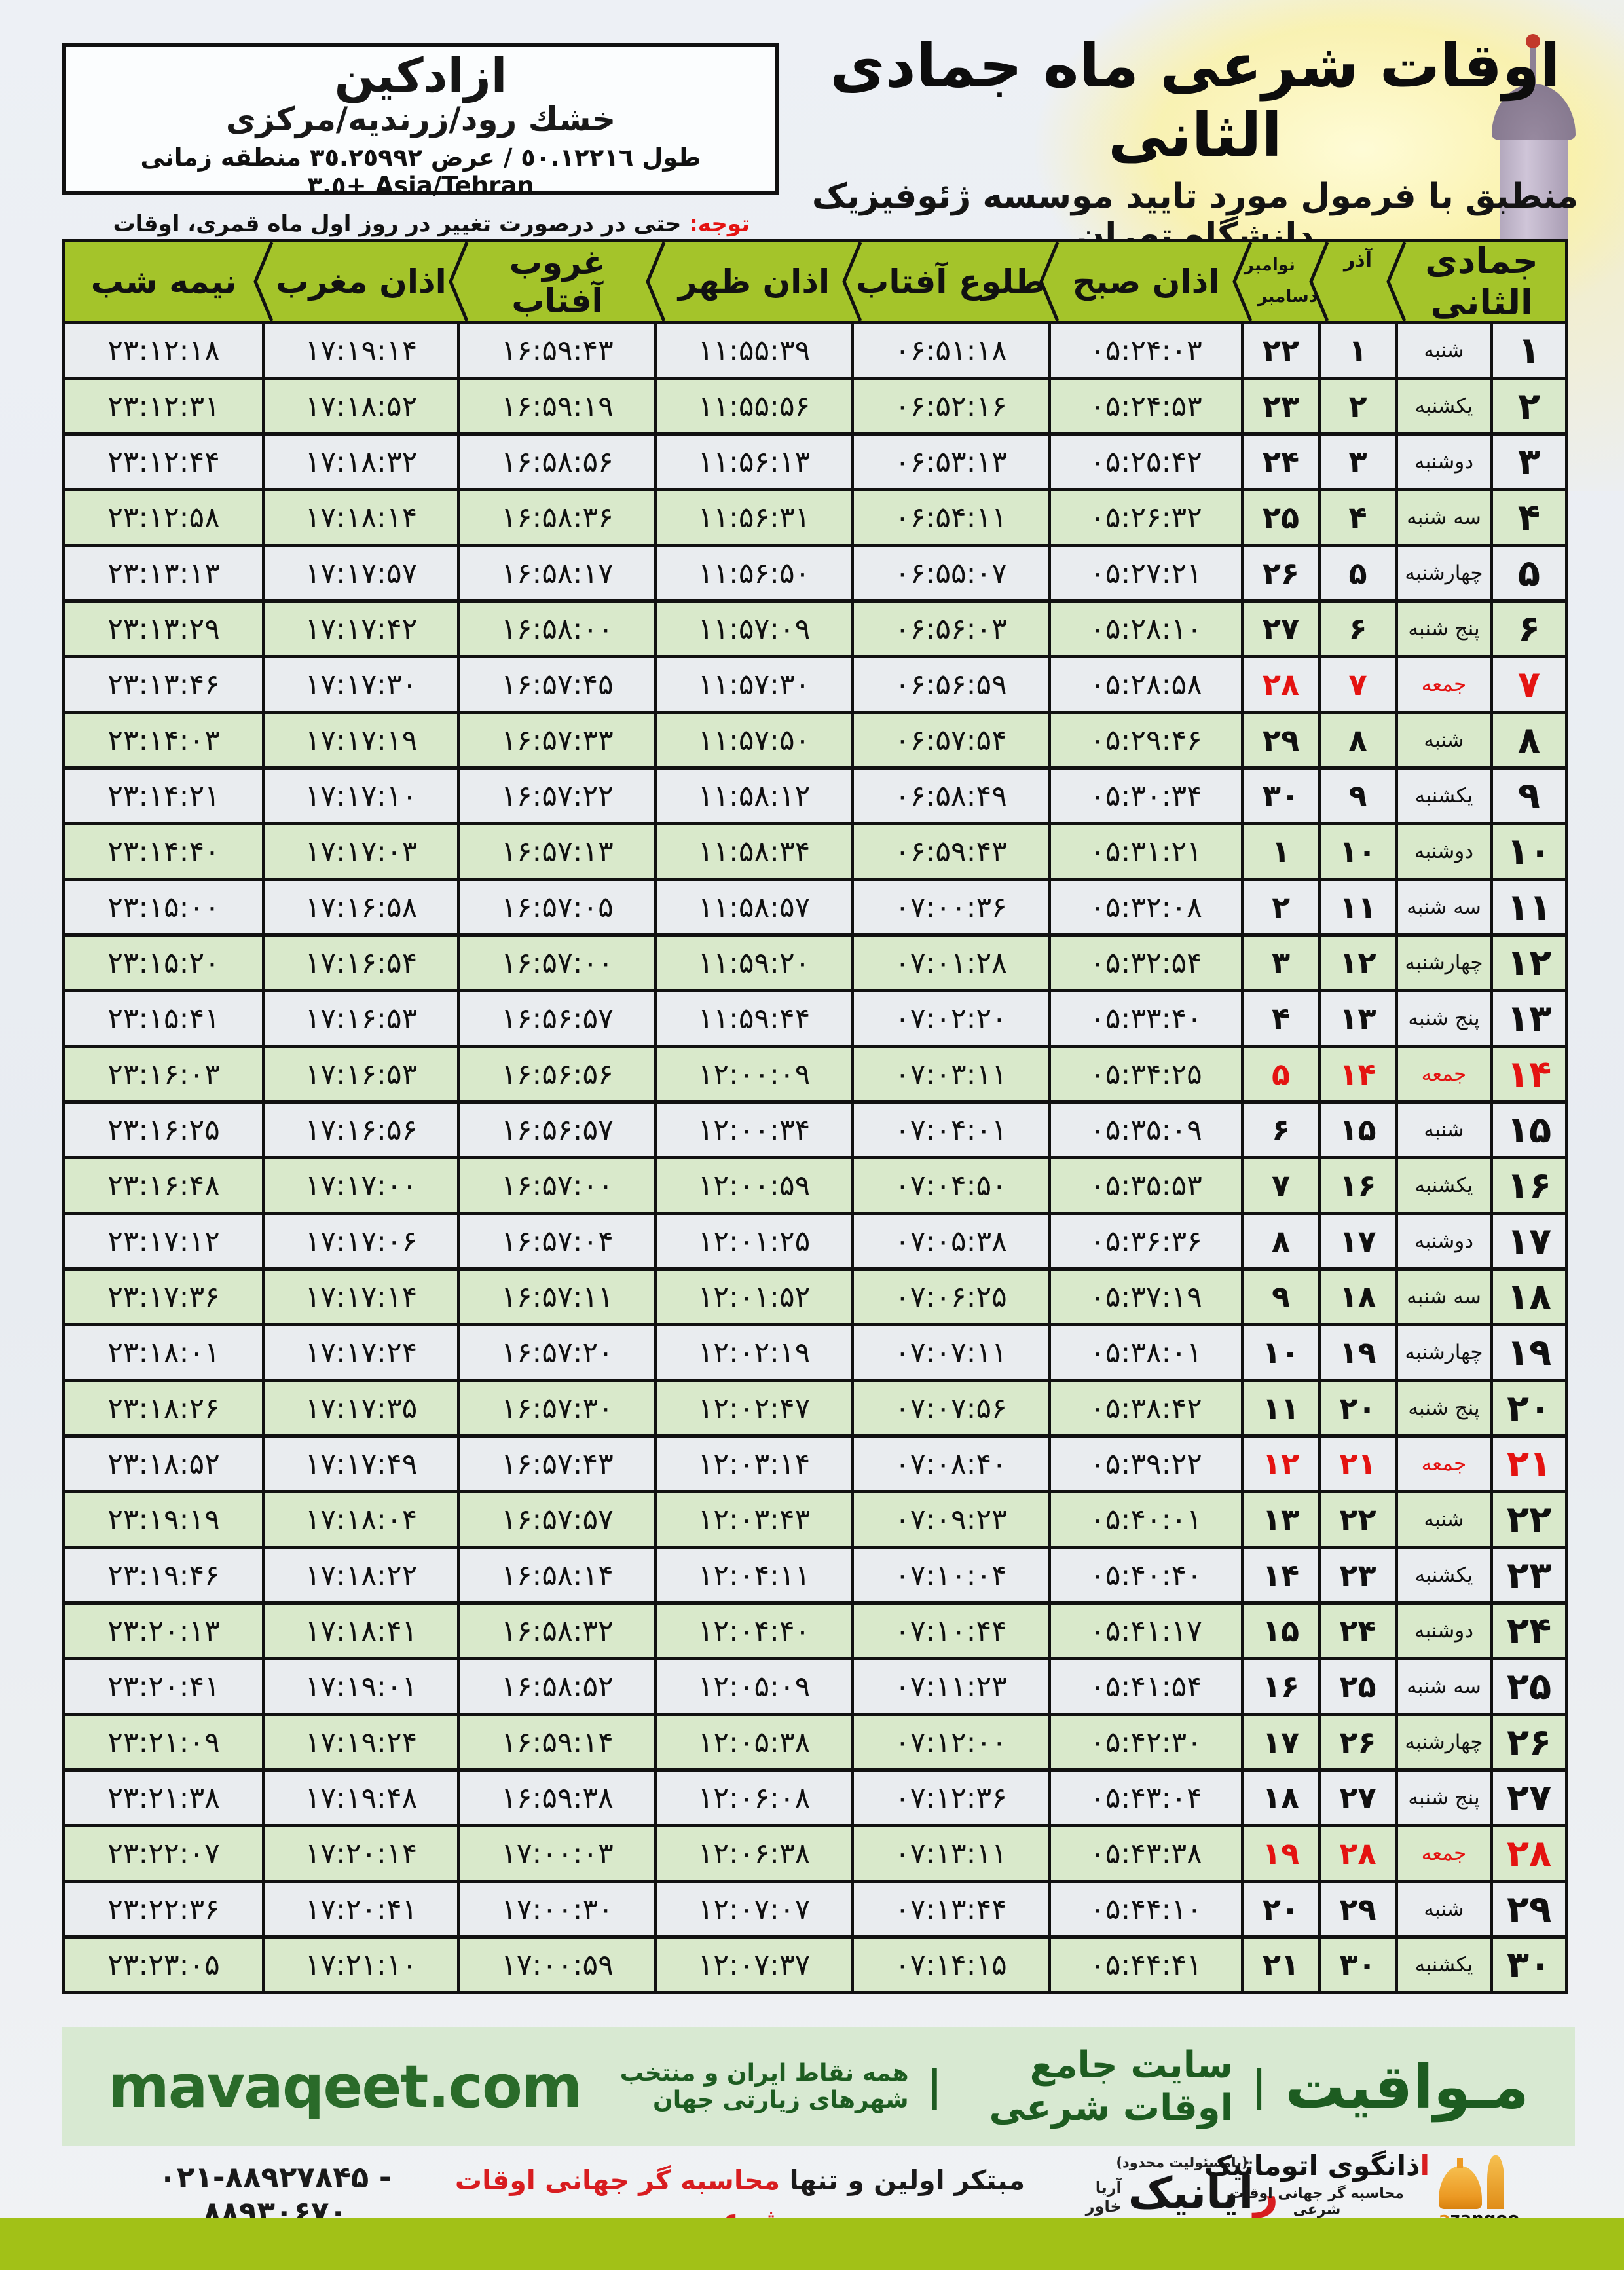  What do you see at coordinates (163, 1631) in the screenshot?
I see `cell-midnight-time: ۲۳:۲۰:۱۳` at bounding box center [163, 1631].